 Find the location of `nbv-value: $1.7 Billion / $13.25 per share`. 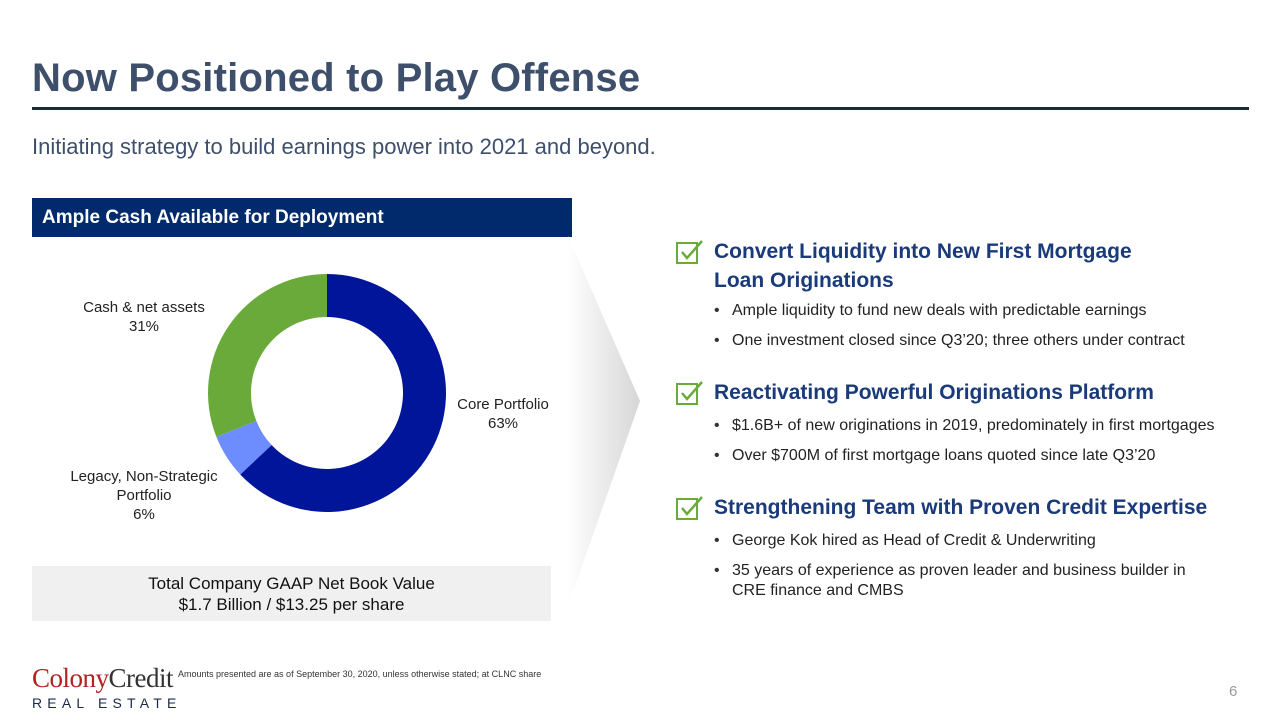

nbv-value: $1.7 Billion / $13.25 per share is located at coordinates (291, 604).